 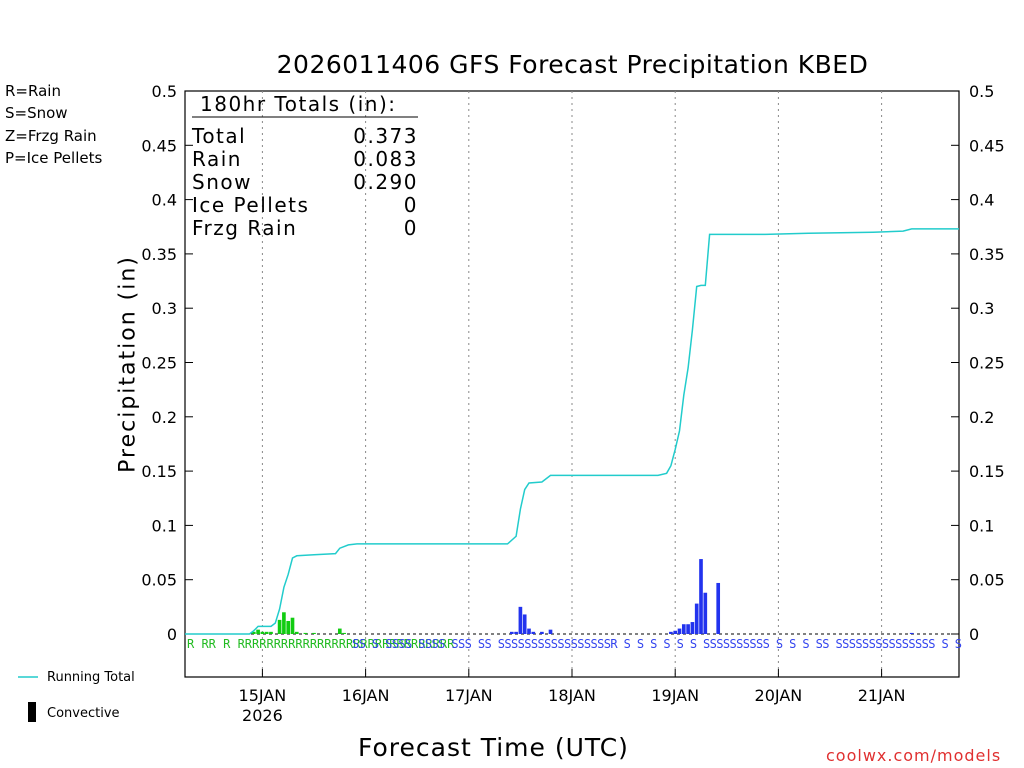 What do you see at coordinates (410, 228) in the screenshot?
I see `totals-value-freezing-rain: 0` at bounding box center [410, 228].